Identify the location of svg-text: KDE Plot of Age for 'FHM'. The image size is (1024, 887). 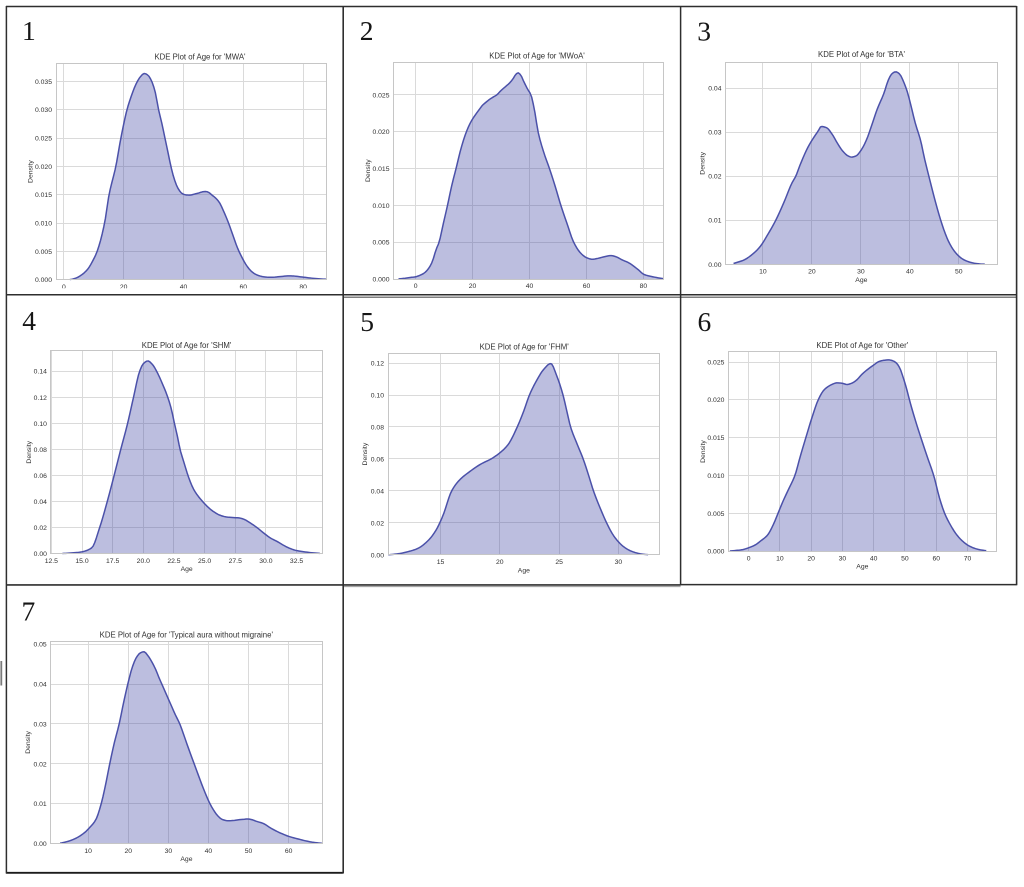
(525, 347).